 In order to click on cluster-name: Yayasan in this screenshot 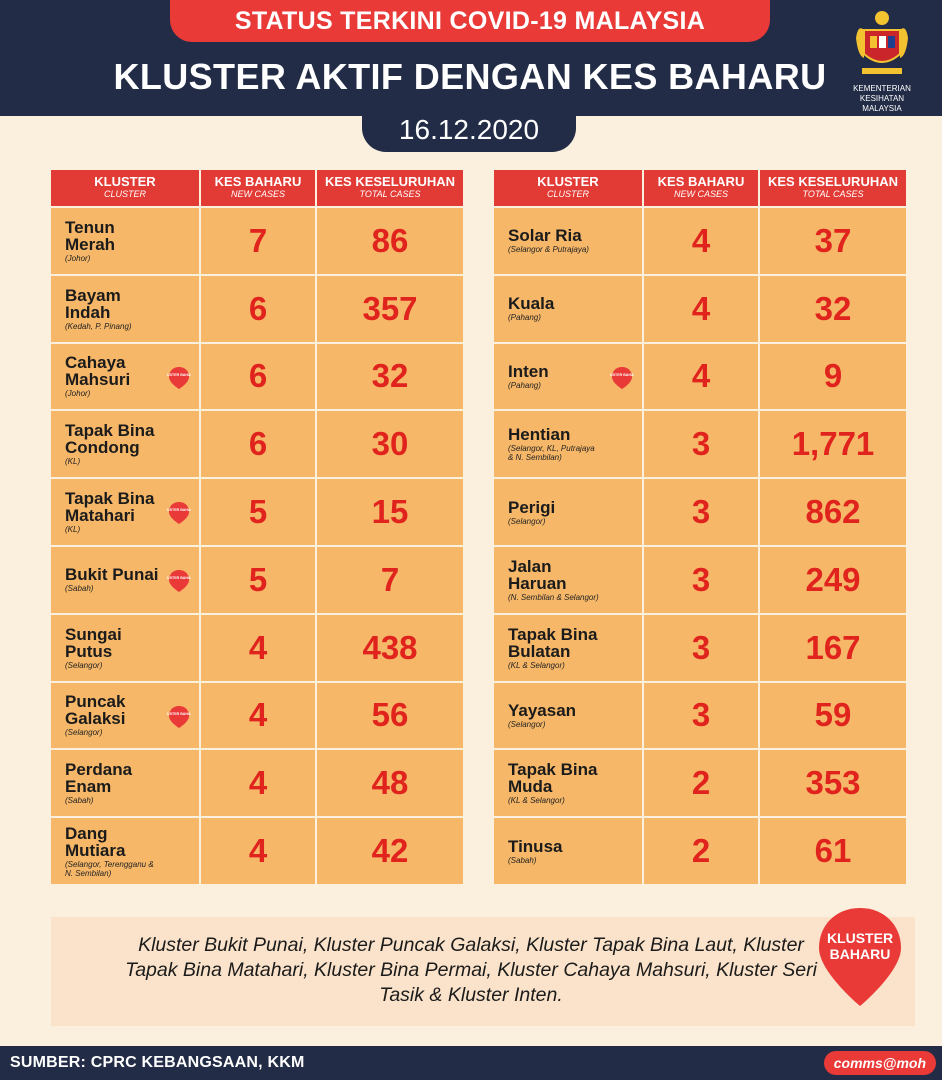, I will do `click(542, 710)`.